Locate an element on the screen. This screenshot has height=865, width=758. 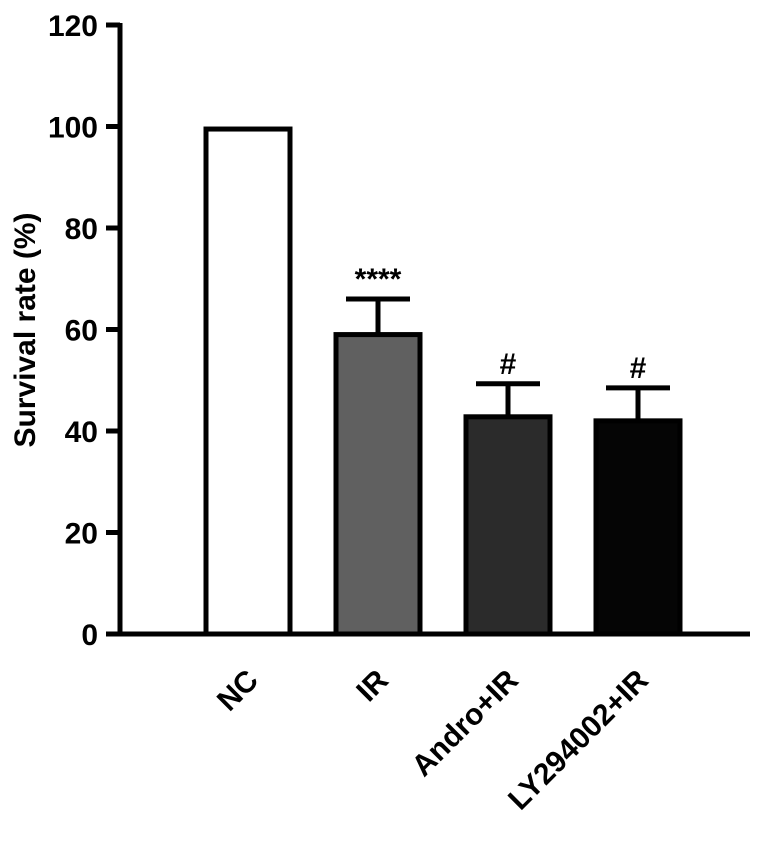
bar-andro-ir is located at coordinates (508, 525).